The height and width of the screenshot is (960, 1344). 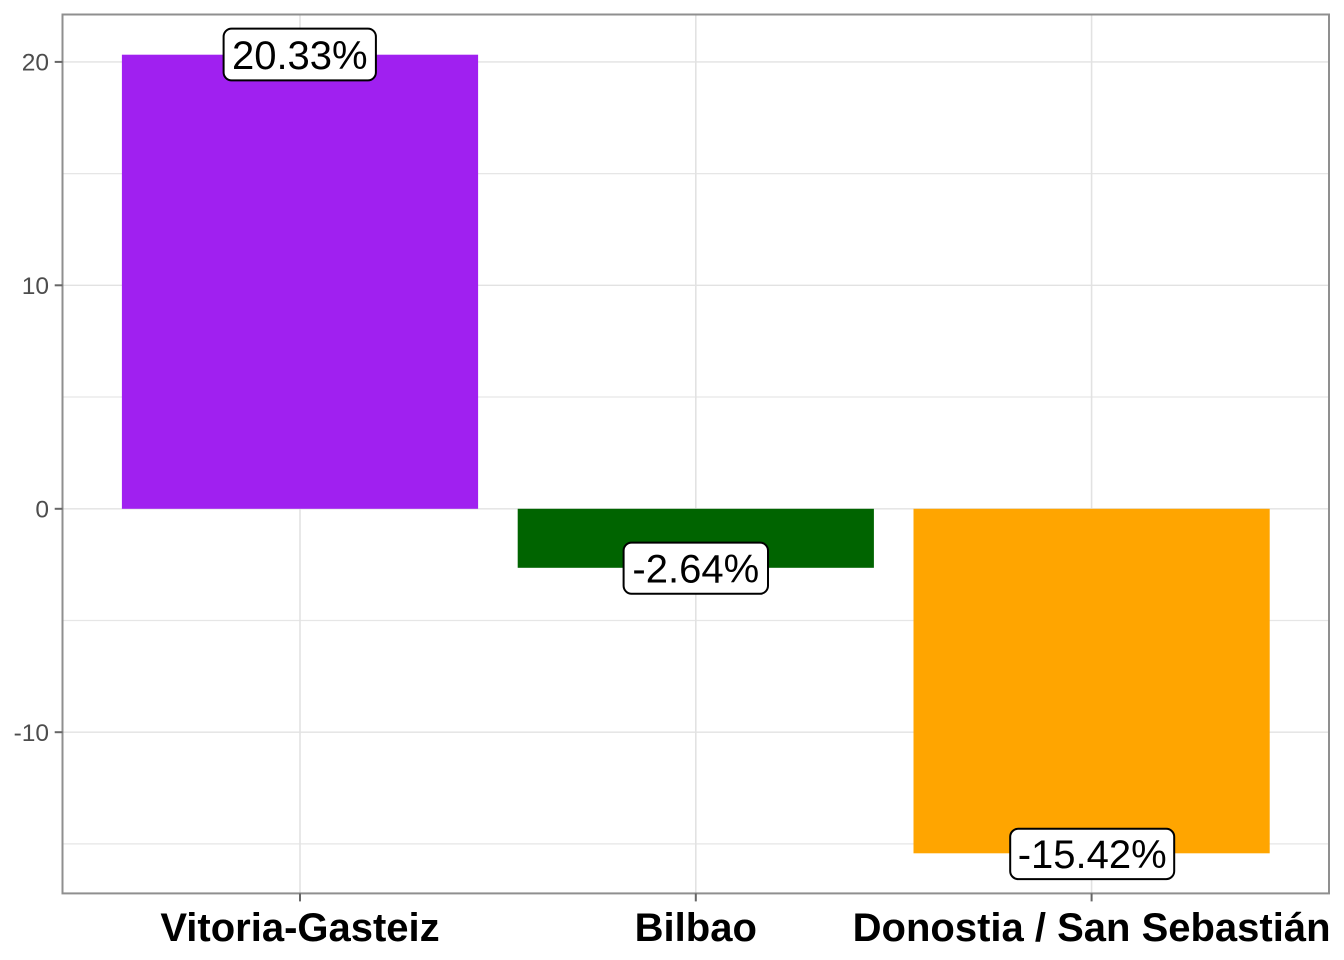 What do you see at coordinates (1092, 855) in the screenshot?
I see `svg-text: -15.42%` at bounding box center [1092, 855].